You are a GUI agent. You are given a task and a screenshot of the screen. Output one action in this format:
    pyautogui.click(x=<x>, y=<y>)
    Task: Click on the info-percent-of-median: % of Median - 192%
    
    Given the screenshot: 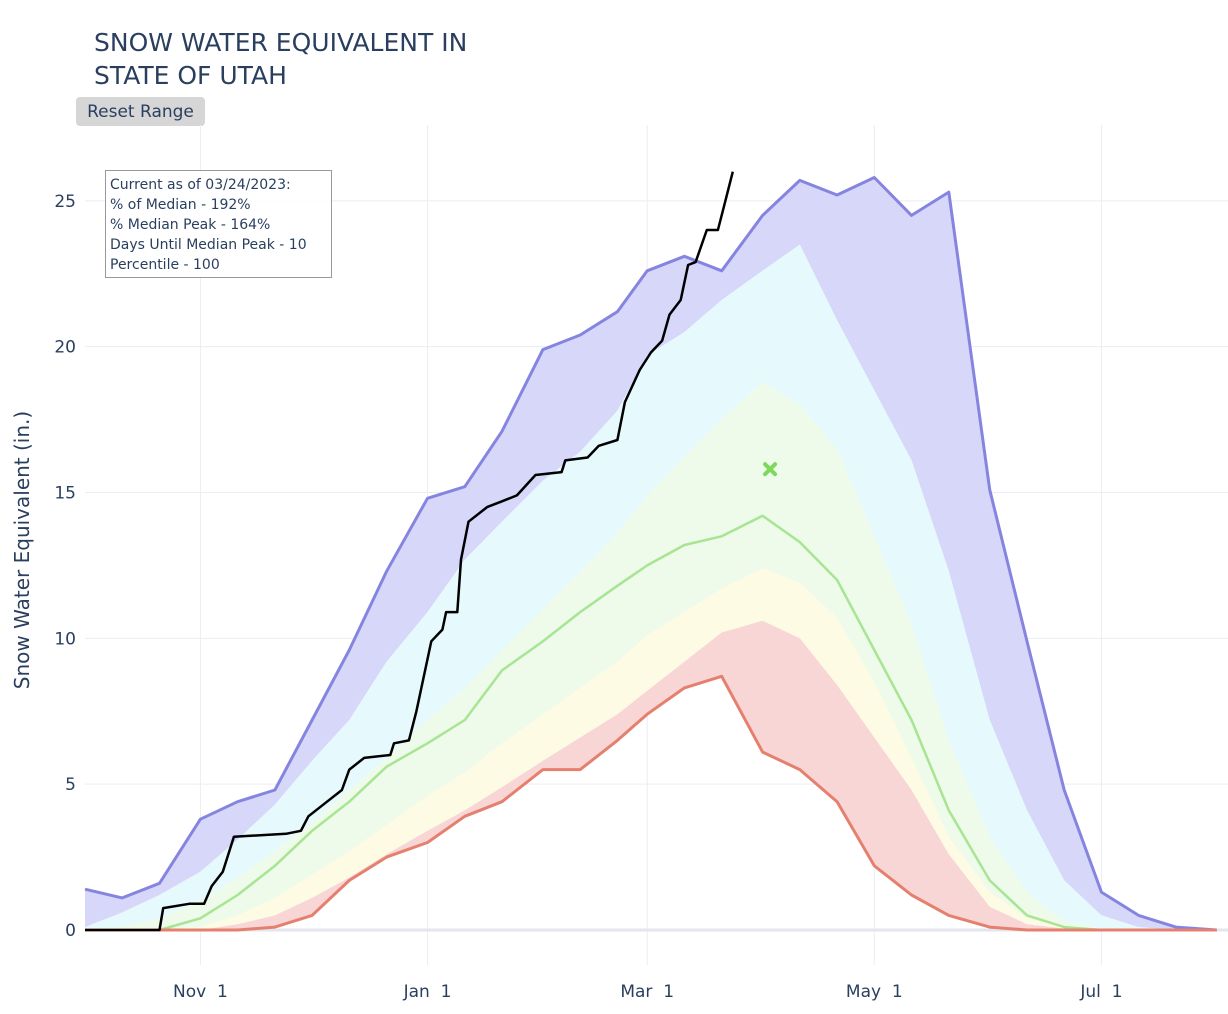 What is the action you would take?
    pyautogui.click(x=180, y=205)
    